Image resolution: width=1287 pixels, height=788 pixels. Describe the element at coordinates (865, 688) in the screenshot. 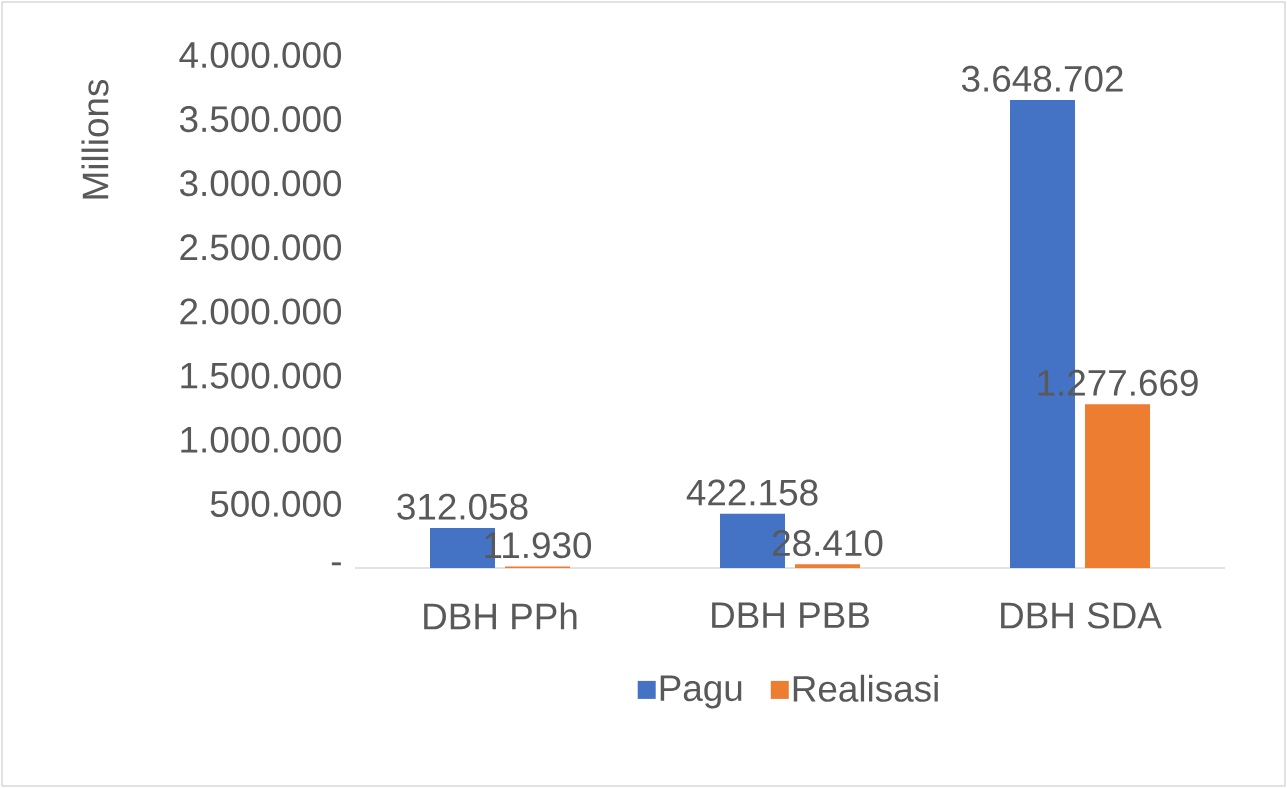

I see `legend-label: Realisasi` at that location.